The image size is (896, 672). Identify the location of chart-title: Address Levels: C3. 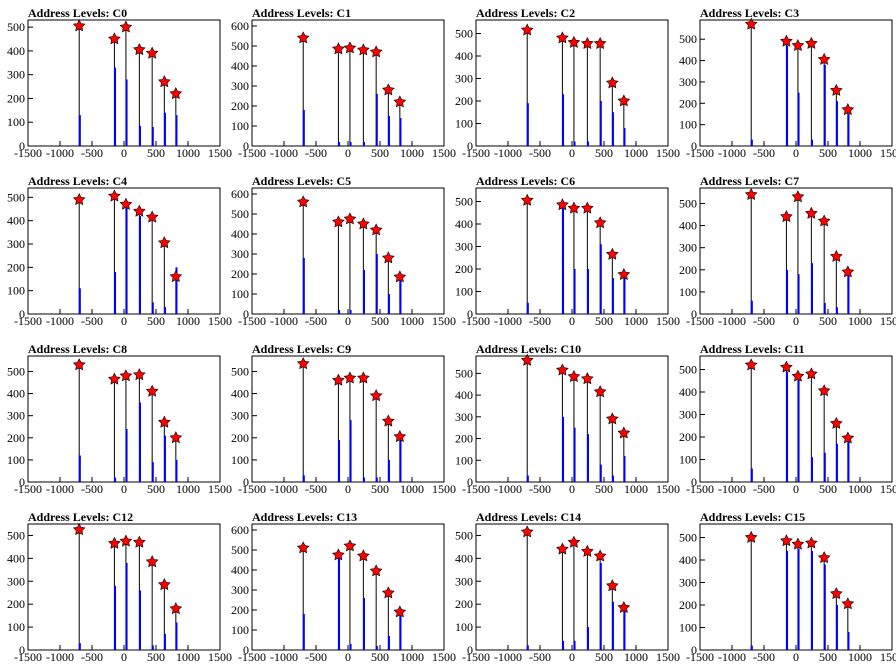
(749, 13).